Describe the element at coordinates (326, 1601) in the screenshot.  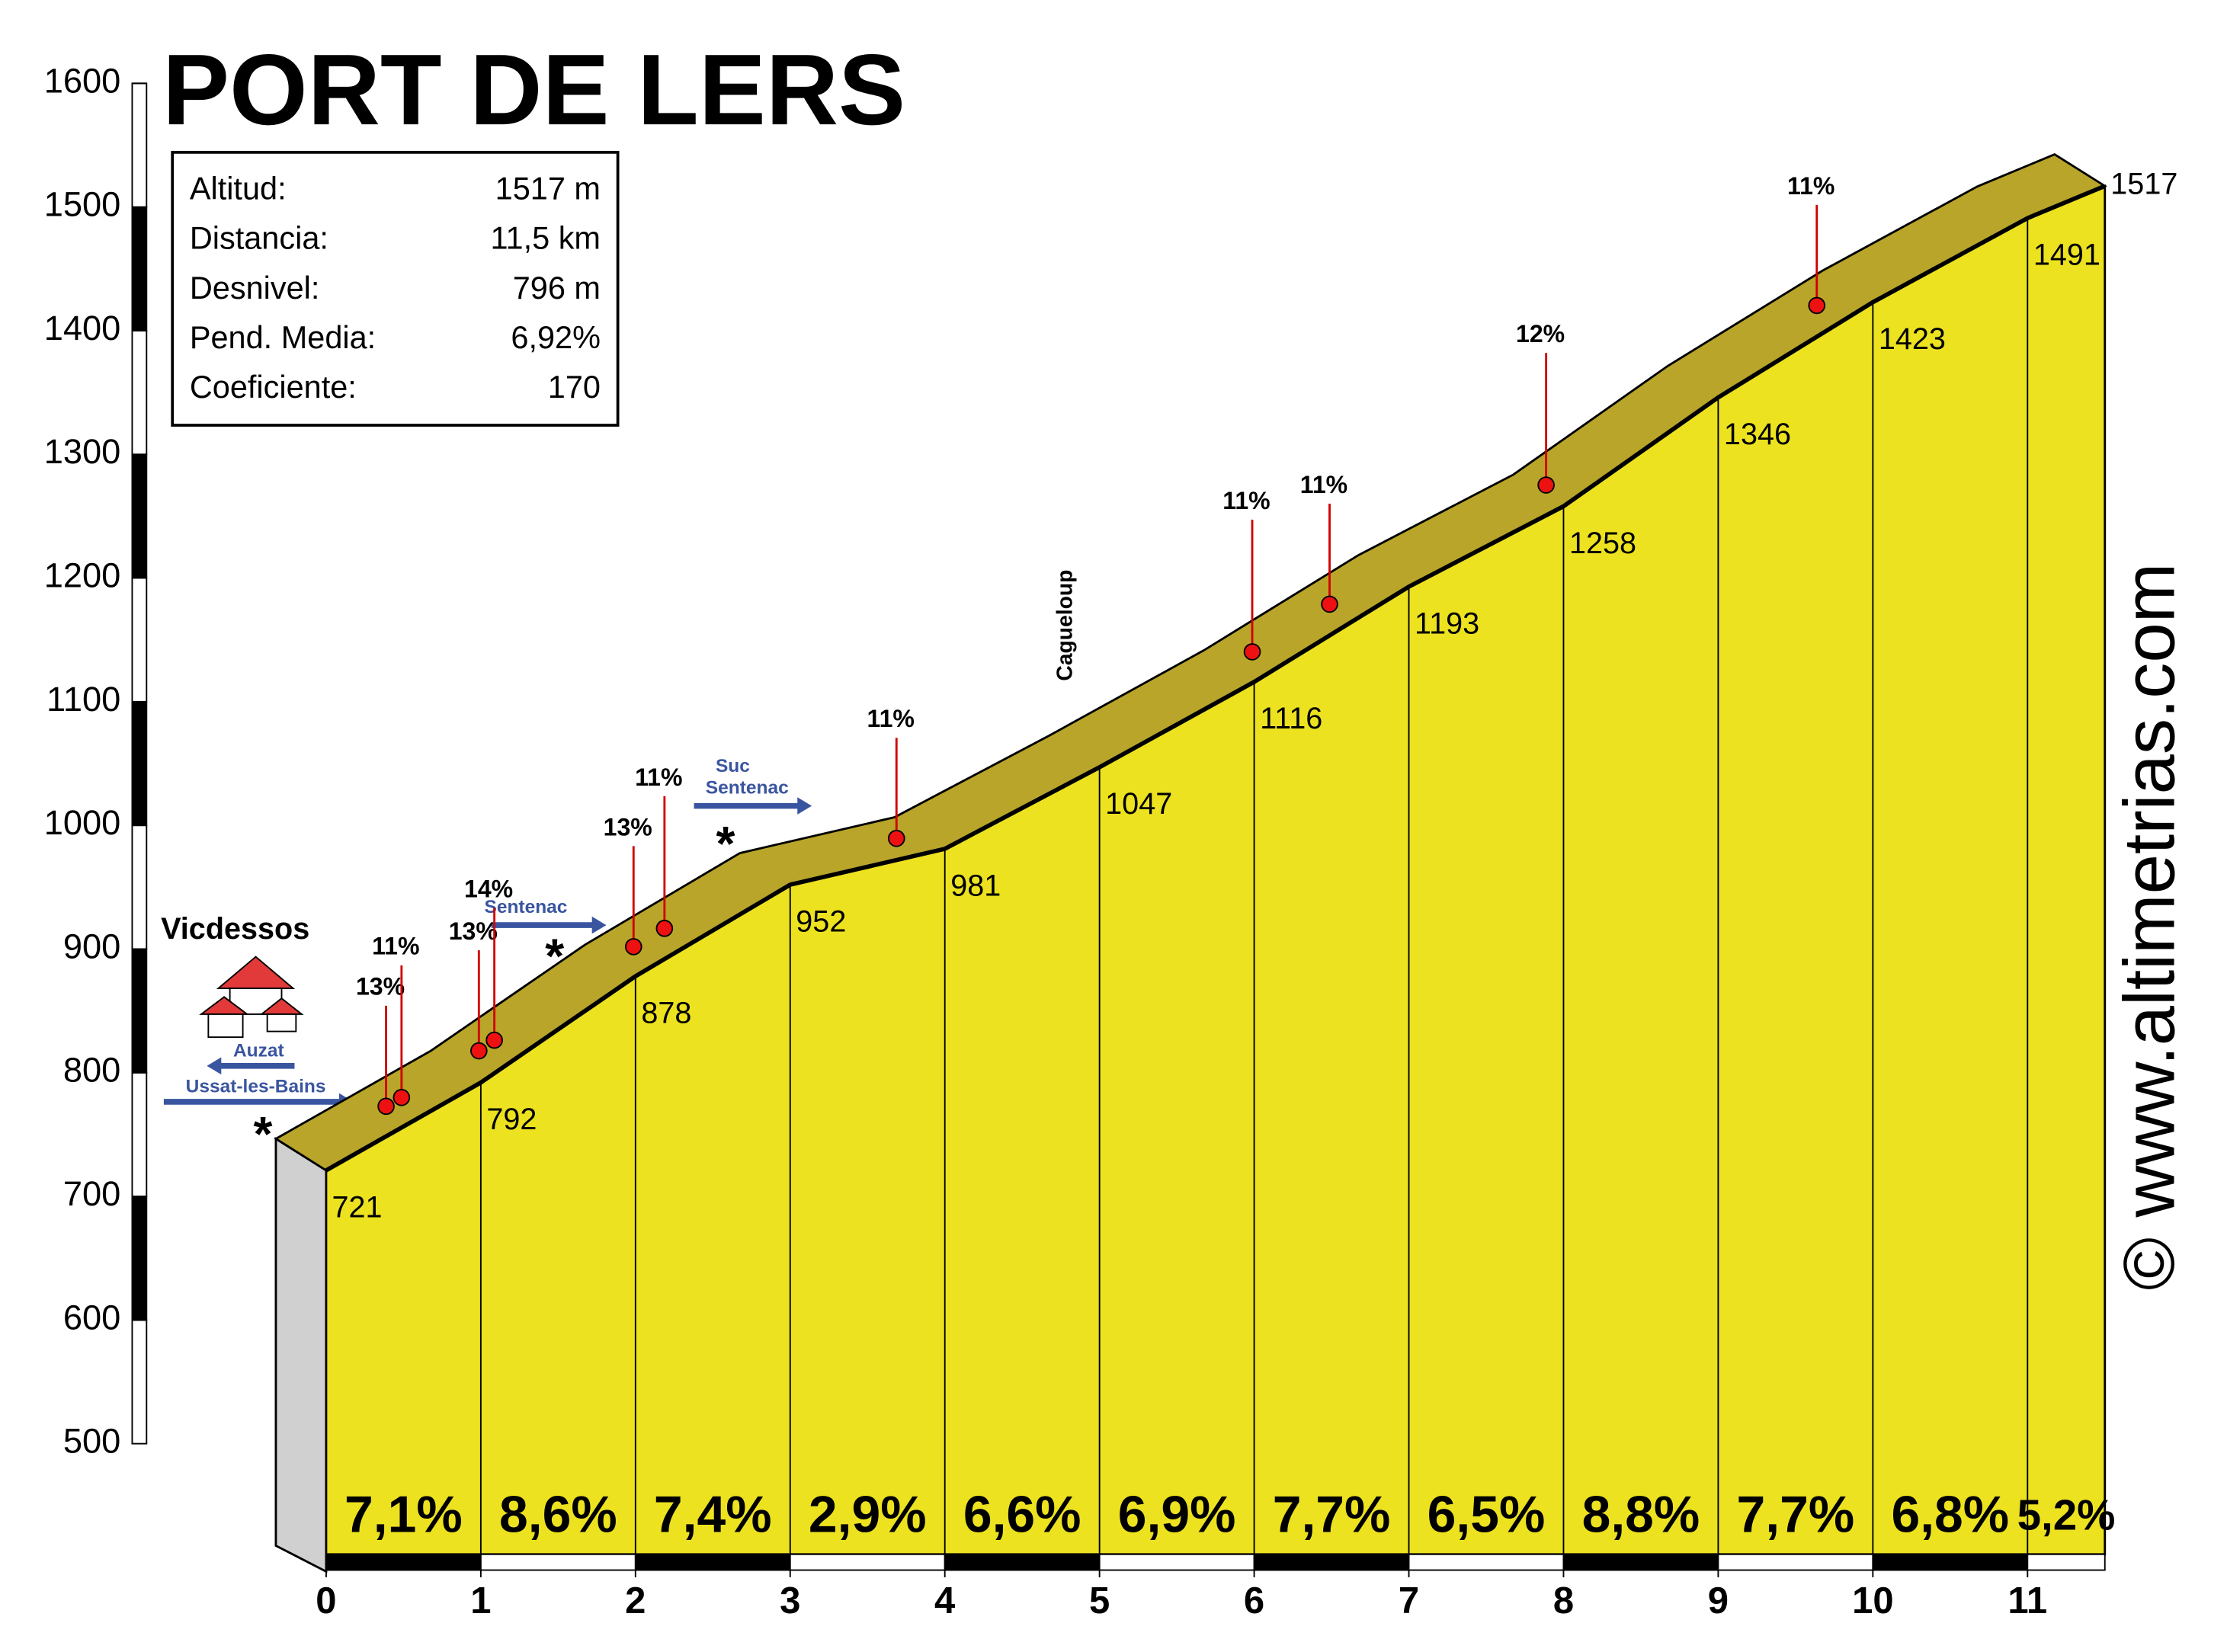
I see `x-tick-label: 0` at that location.